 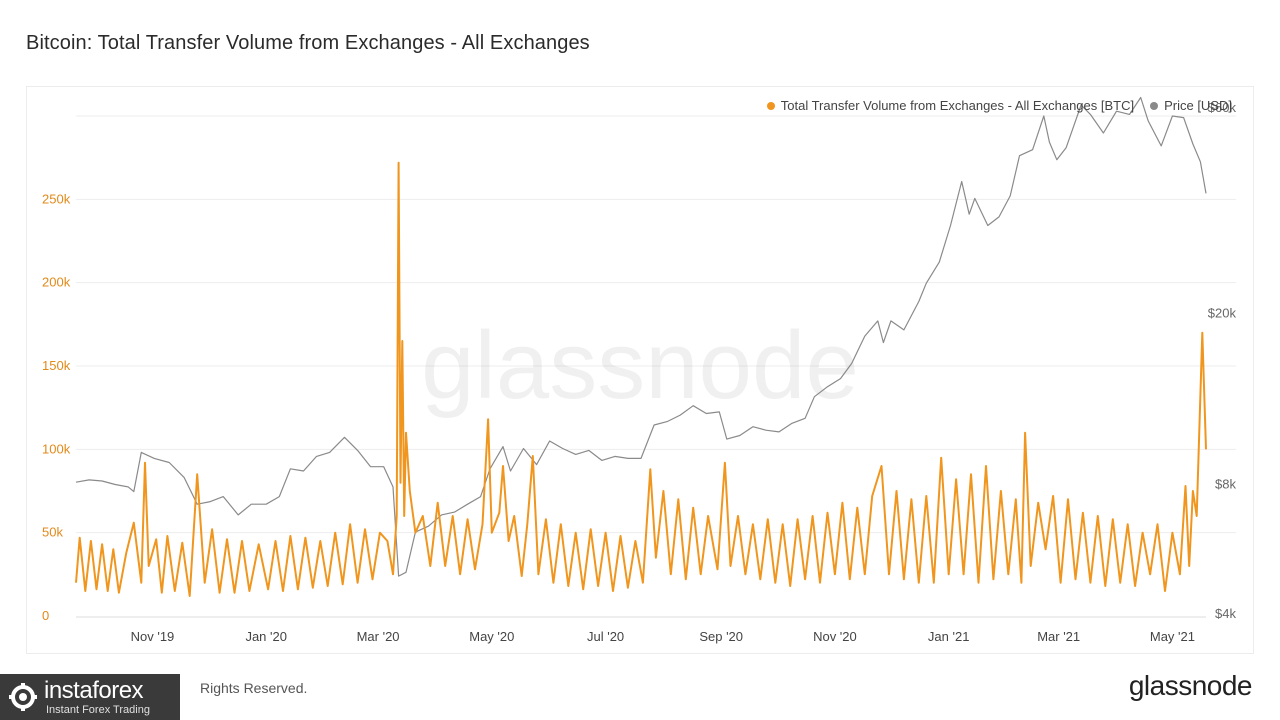 What do you see at coordinates (56, 282) in the screenshot?
I see `left-tick-label: 200k` at bounding box center [56, 282].